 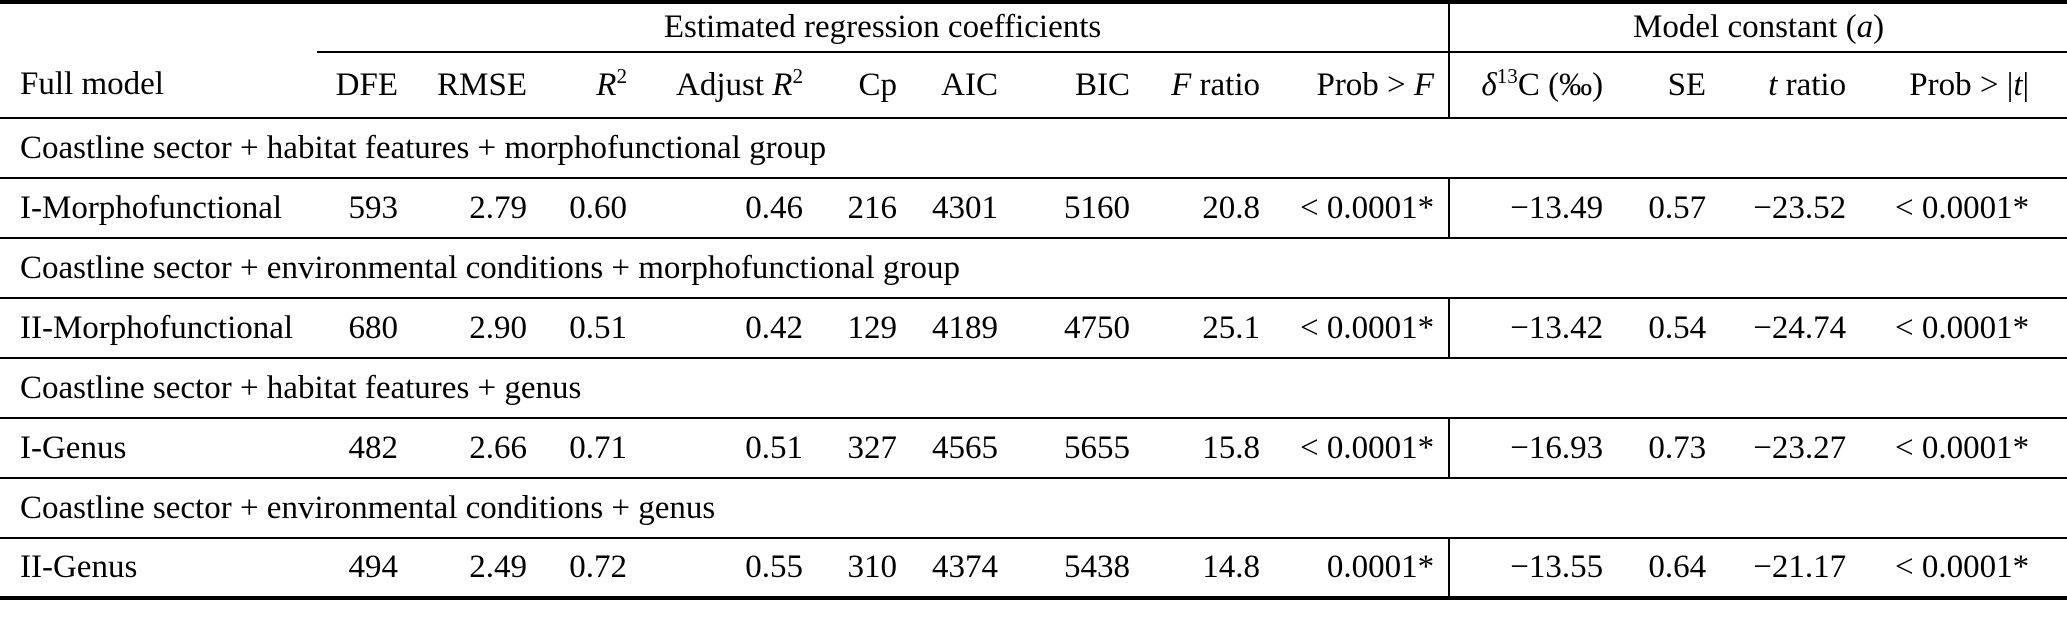 What do you see at coordinates (961, 328) in the screenshot?
I see `cell-aic: 4189` at bounding box center [961, 328].